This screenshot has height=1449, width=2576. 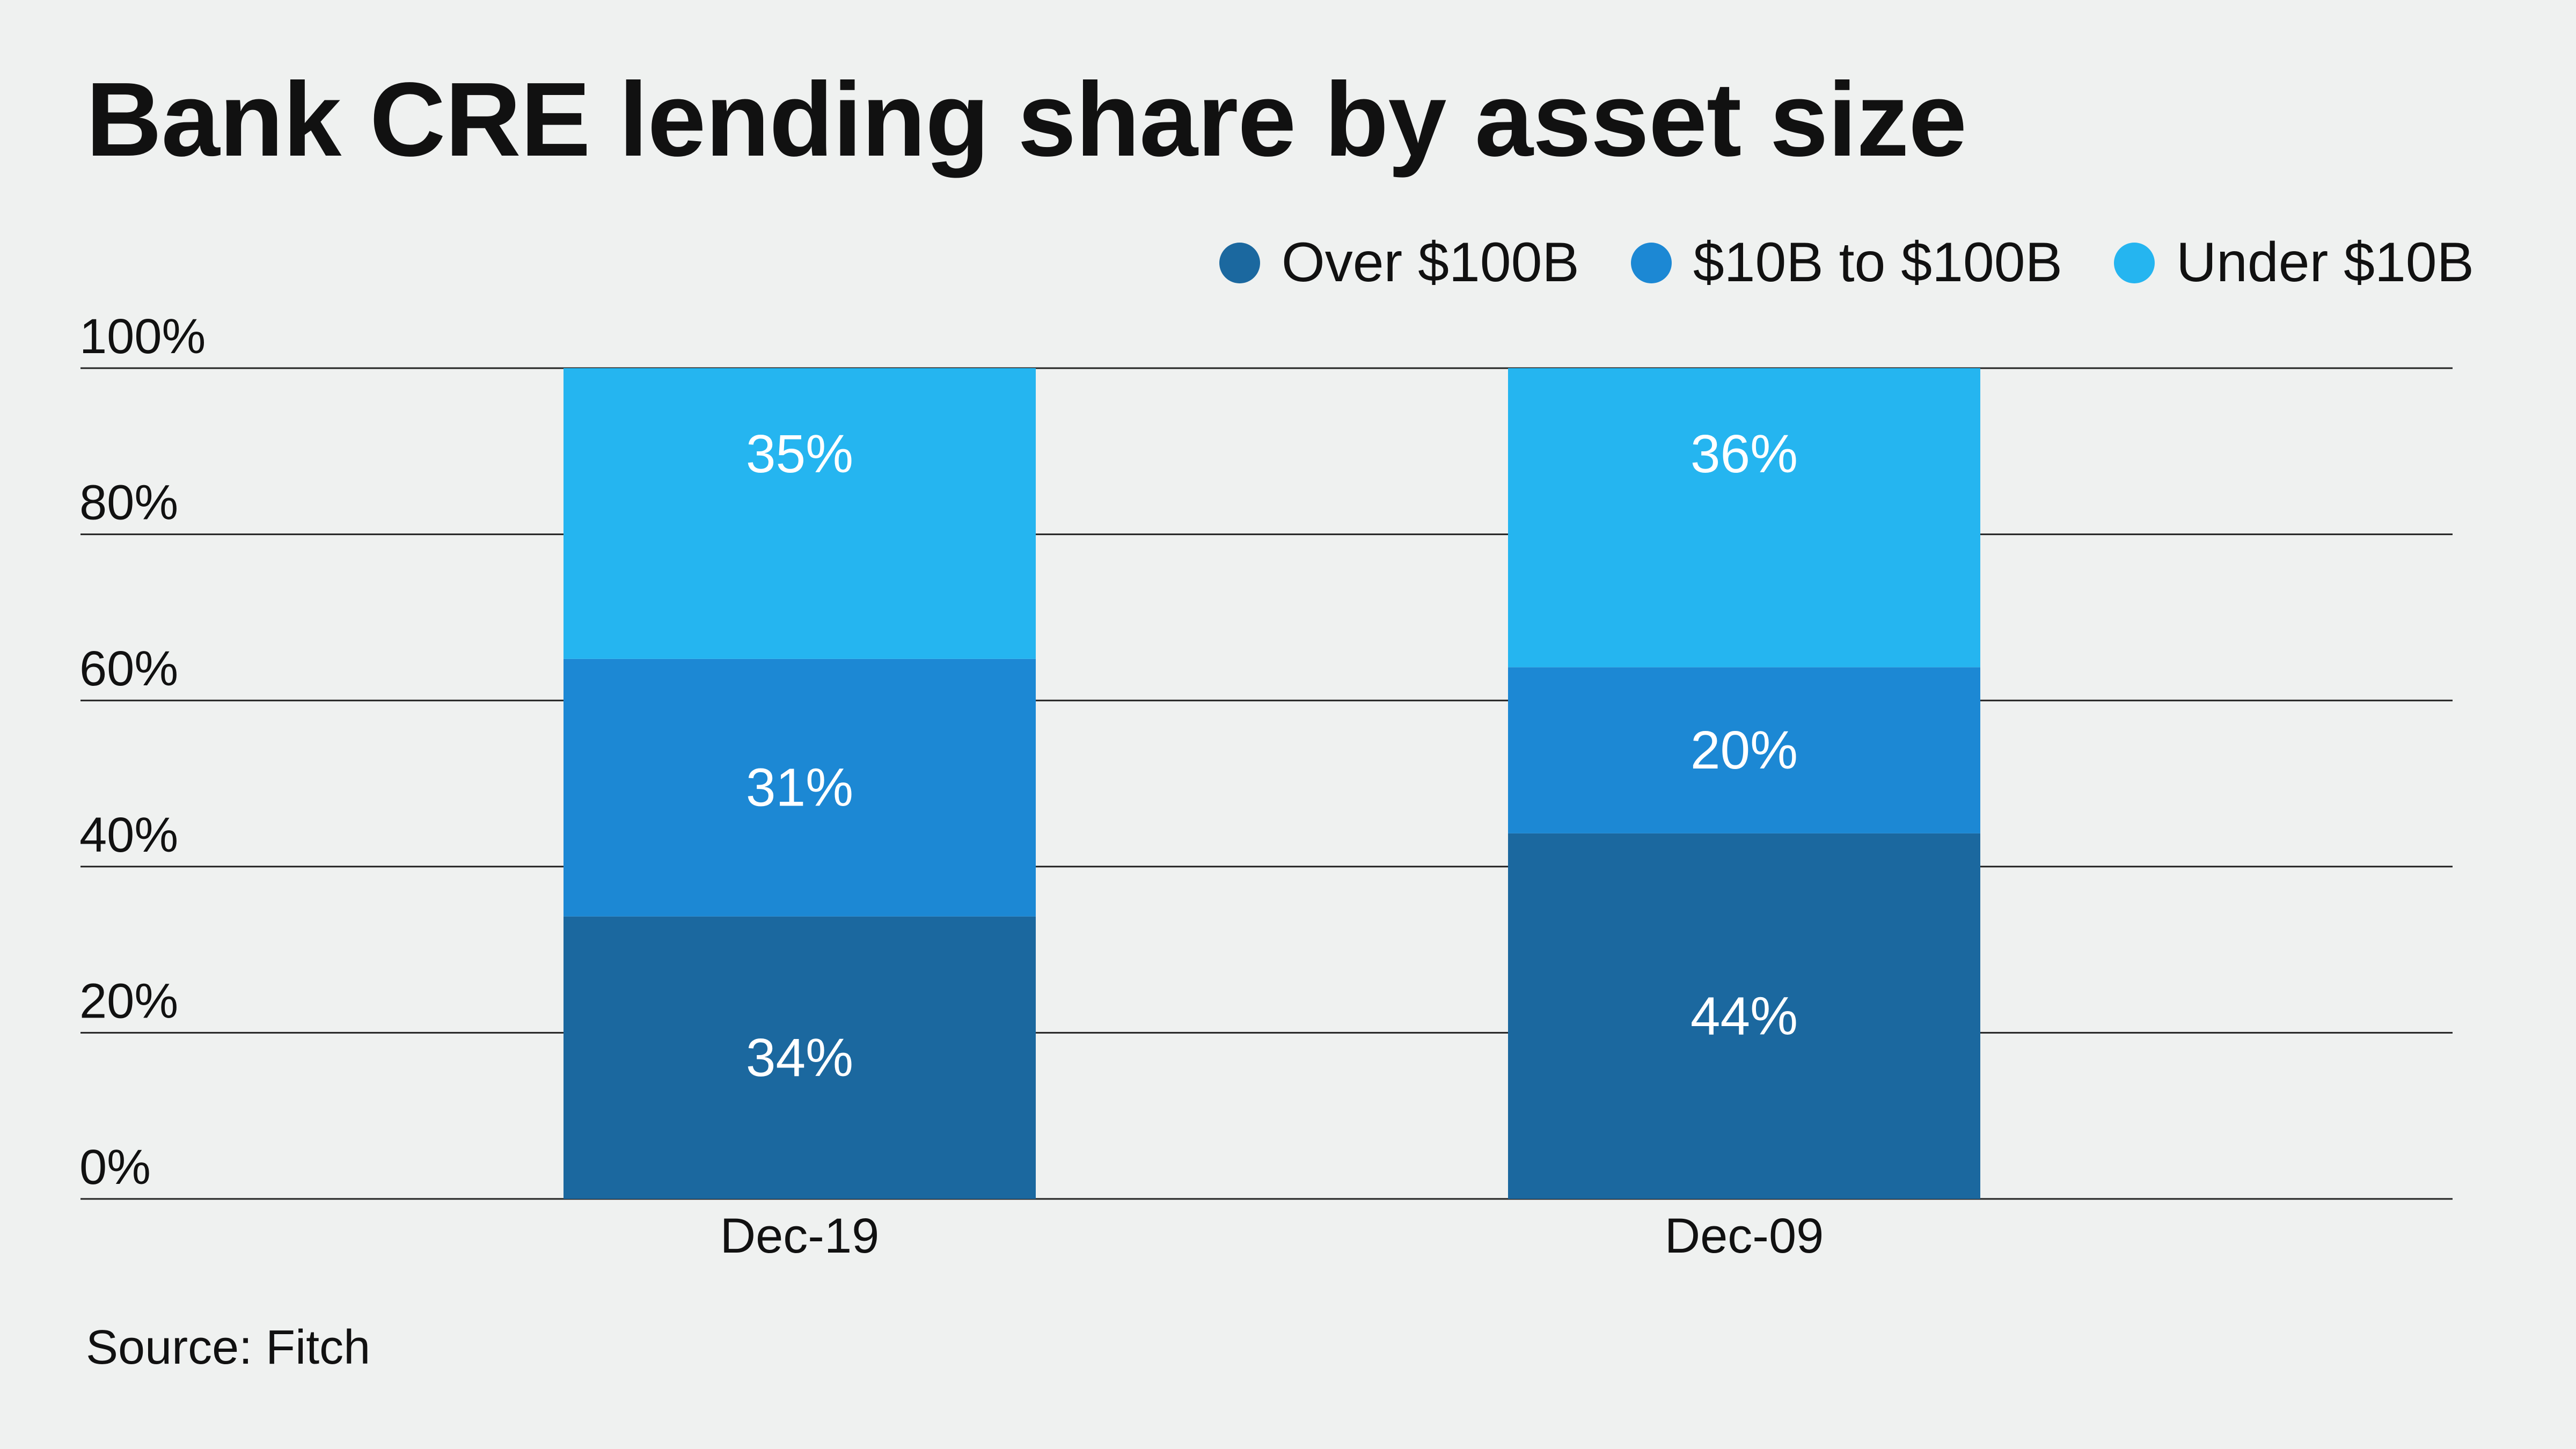 What do you see at coordinates (2134, 262) in the screenshot?
I see `legend-swatch-under-10b` at bounding box center [2134, 262].